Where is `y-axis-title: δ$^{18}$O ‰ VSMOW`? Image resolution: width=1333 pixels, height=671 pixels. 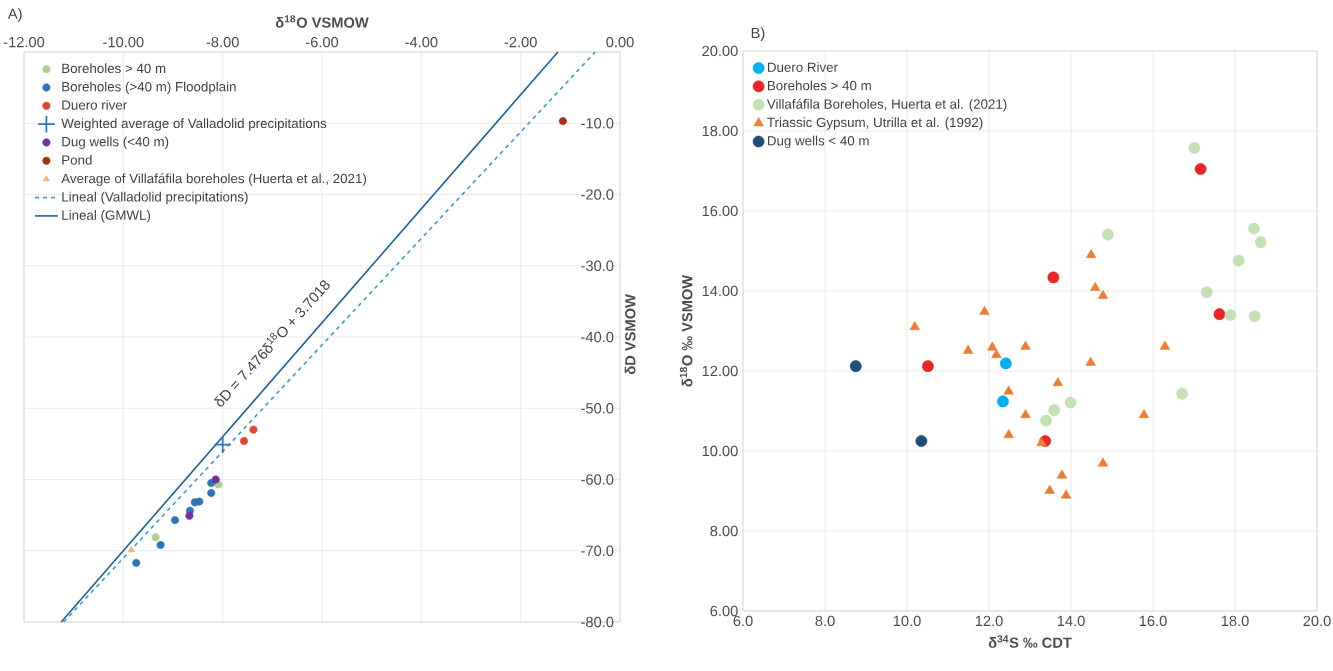 y-axis-title: δ$^{18}$O ‰ VSMOW is located at coordinates (686, 330).